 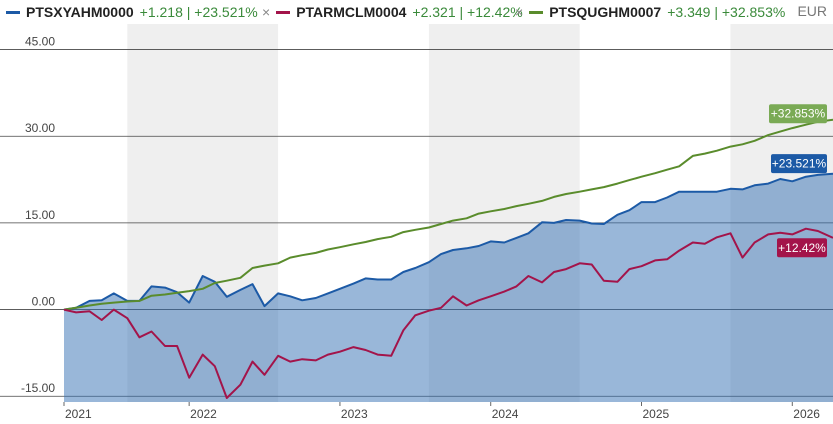 I want to click on end-value-label: +23.521%, so click(x=799, y=164).